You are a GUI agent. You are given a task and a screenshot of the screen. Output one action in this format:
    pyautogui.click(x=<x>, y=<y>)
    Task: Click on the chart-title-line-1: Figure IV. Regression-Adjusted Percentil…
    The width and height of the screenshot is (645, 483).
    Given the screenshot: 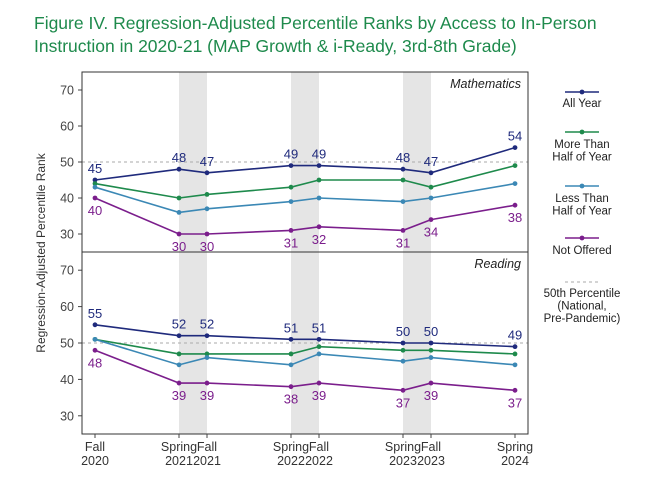 What is the action you would take?
    pyautogui.click(x=315, y=23)
    